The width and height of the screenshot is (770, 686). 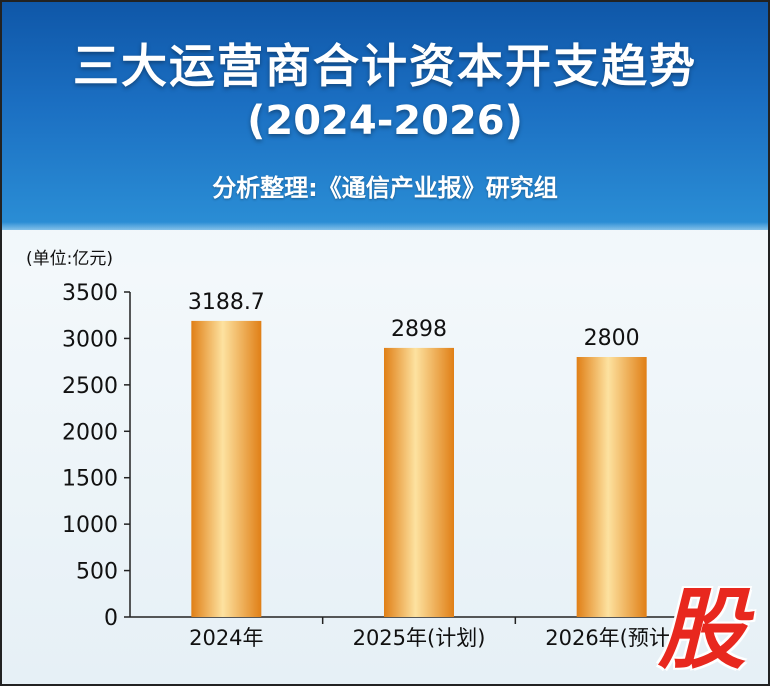 I want to click on y-tick-label: 500, so click(x=97, y=572).